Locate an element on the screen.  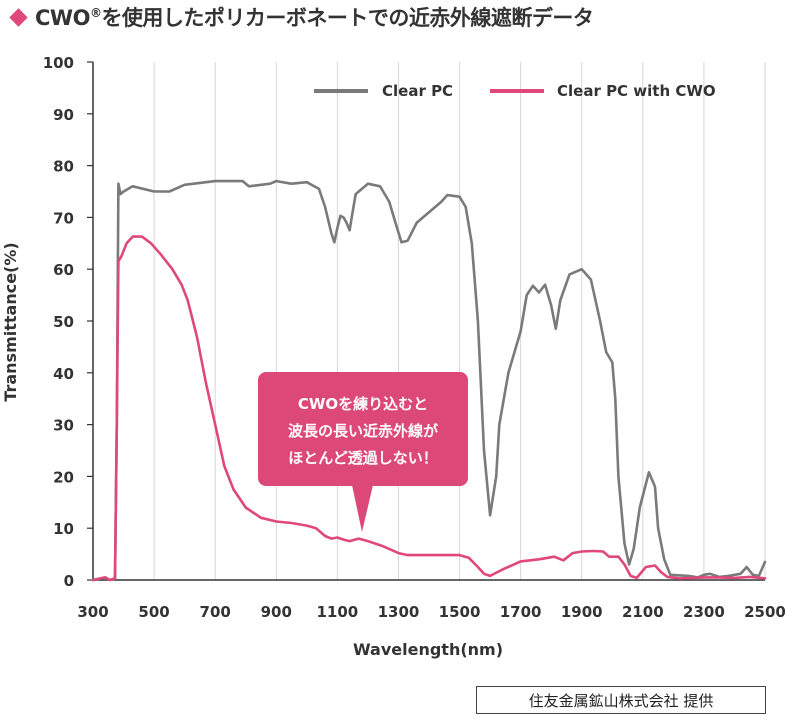
callout-line-1: CWOを練り込むと is located at coordinates (363, 404).